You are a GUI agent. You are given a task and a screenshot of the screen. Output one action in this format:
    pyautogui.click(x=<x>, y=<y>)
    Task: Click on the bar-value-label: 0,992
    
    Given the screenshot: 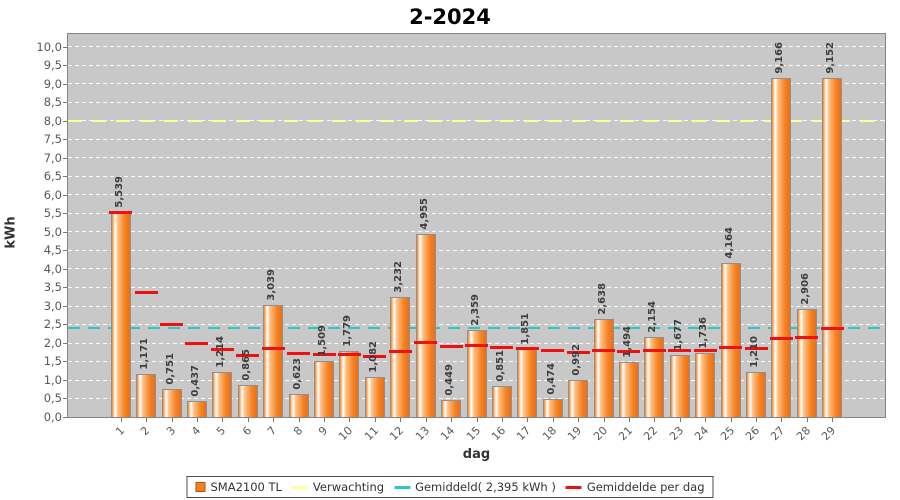 What is the action you would take?
    pyautogui.click(x=577, y=360)
    